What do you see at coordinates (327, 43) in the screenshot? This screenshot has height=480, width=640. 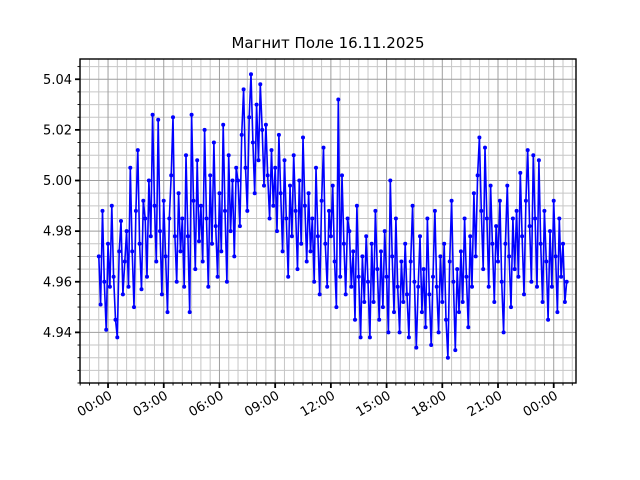 I see `chart-title: Магнит Поле 16.11.2025` at bounding box center [327, 43].